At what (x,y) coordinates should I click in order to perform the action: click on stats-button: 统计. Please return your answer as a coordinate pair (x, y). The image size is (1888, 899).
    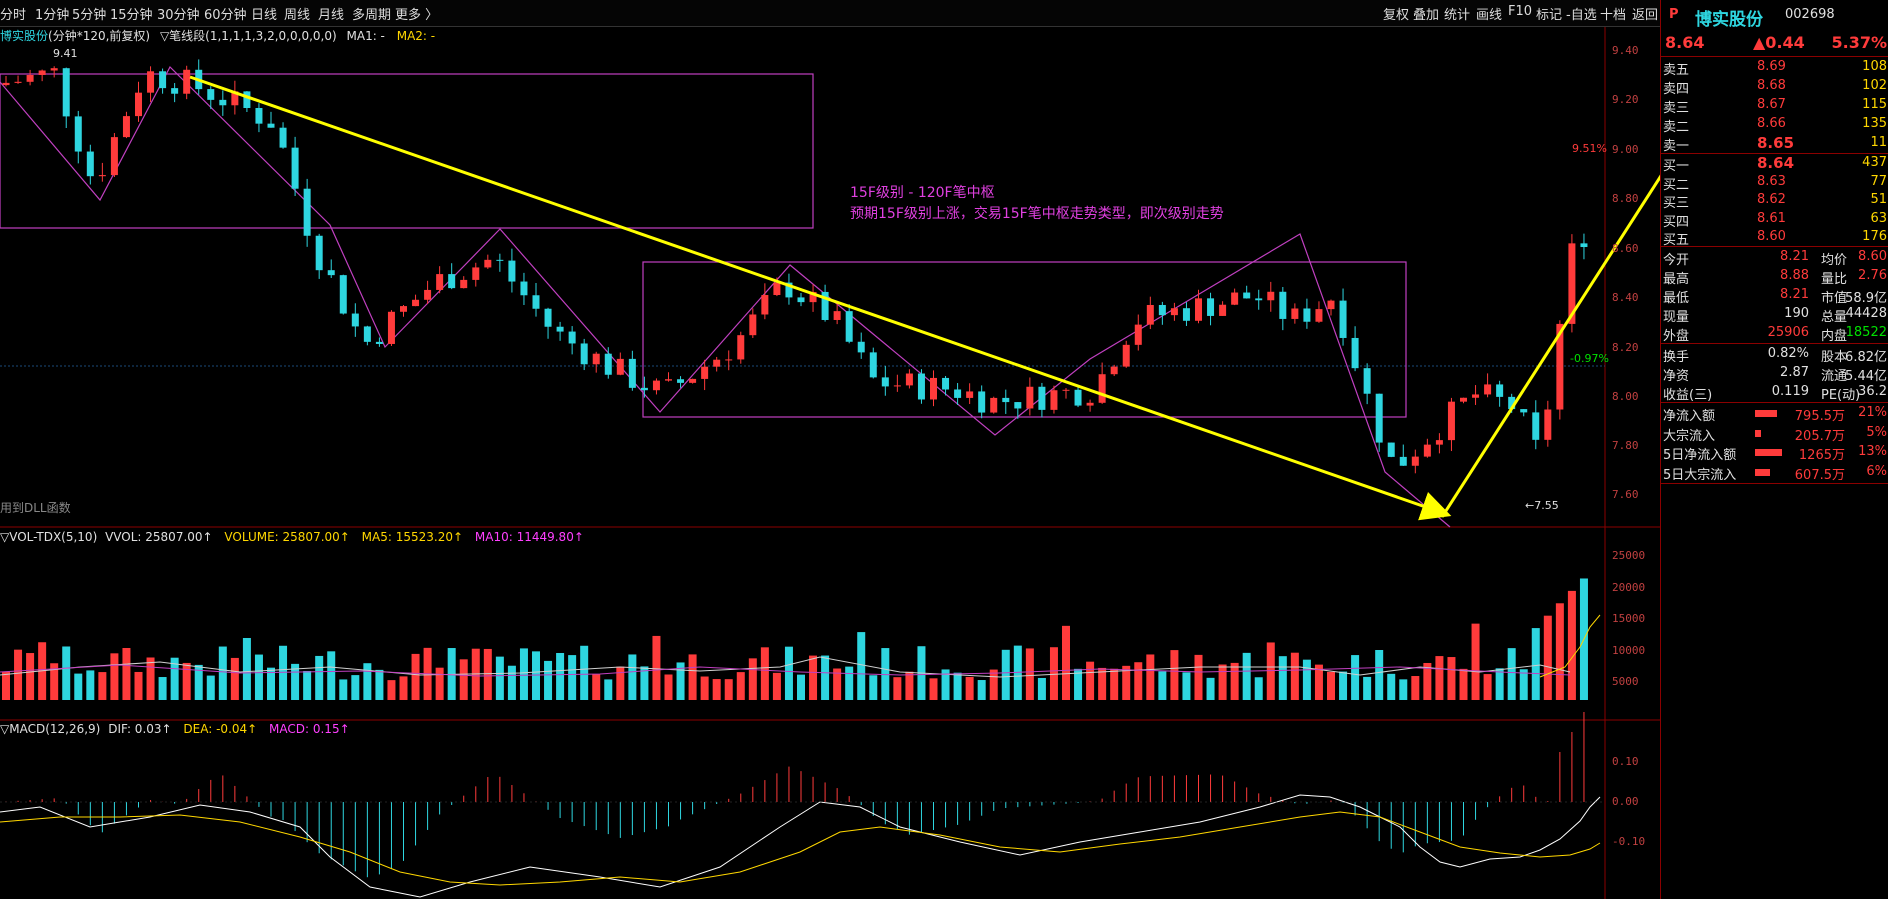
    Looking at the image, I should click on (1457, 15).